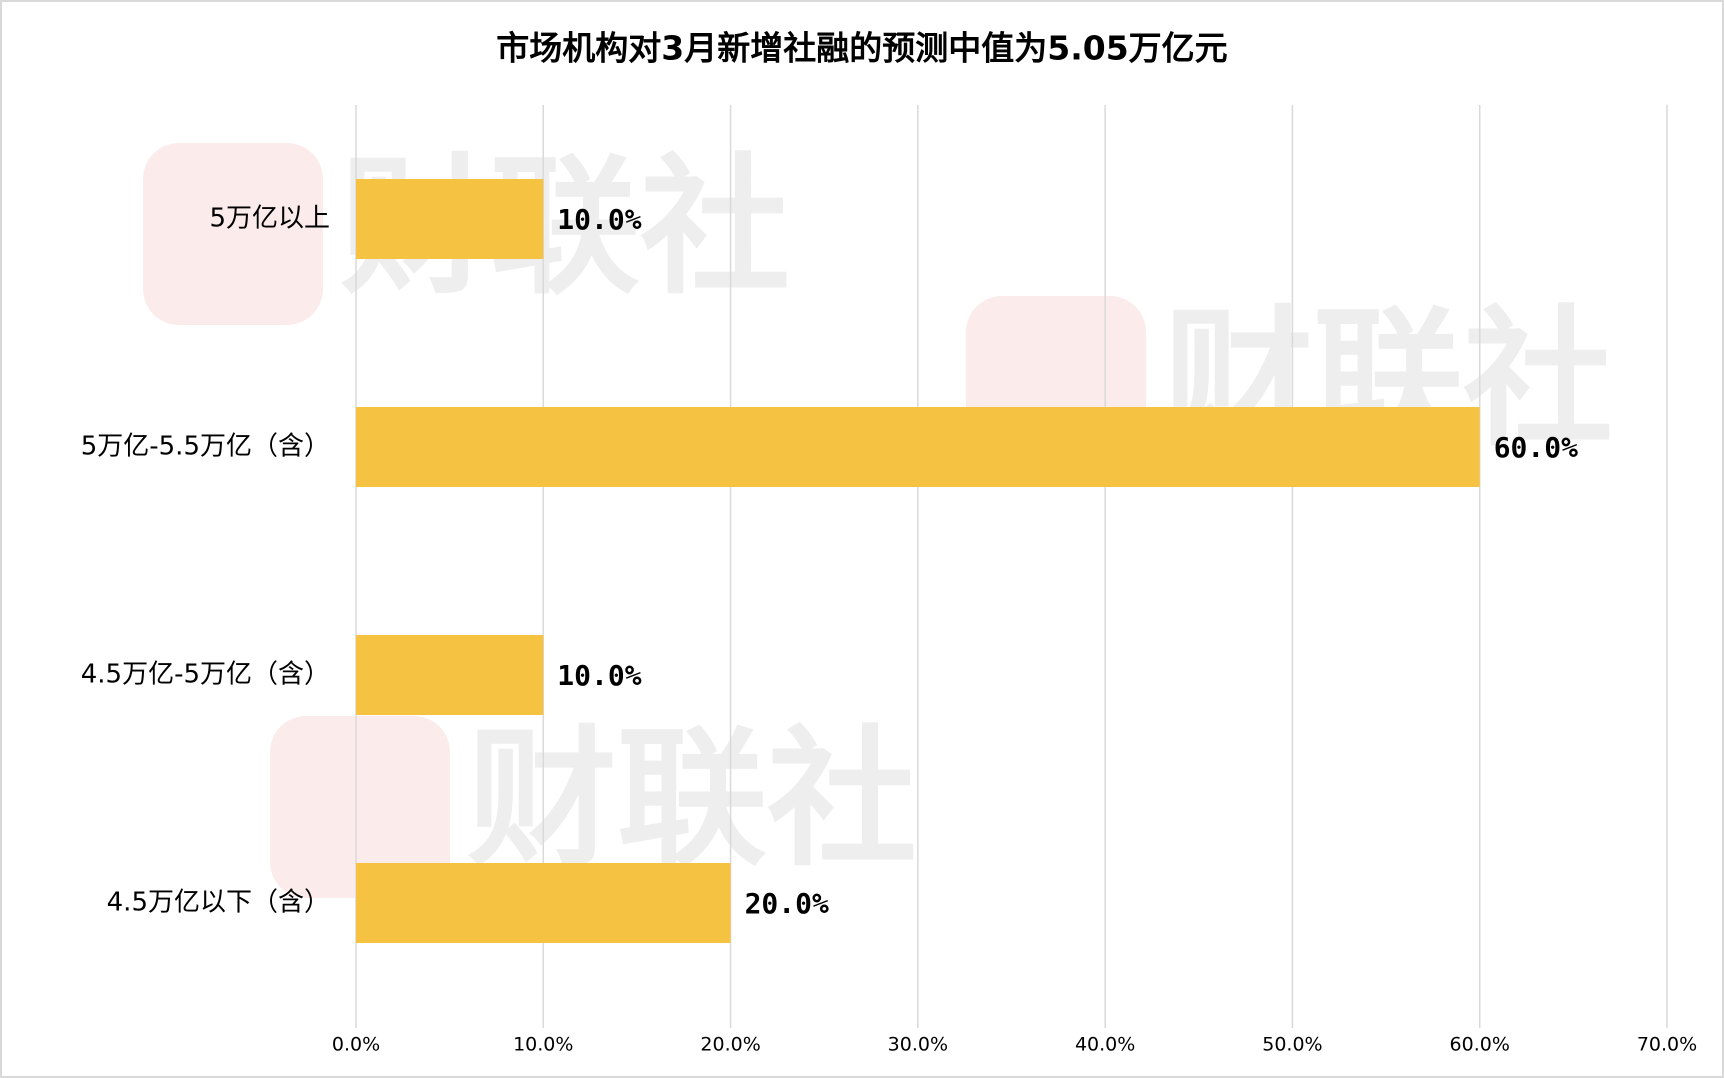 The height and width of the screenshot is (1078, 1724). I want to click on x-tick-label: 70.0%, so click(1667, 1045).